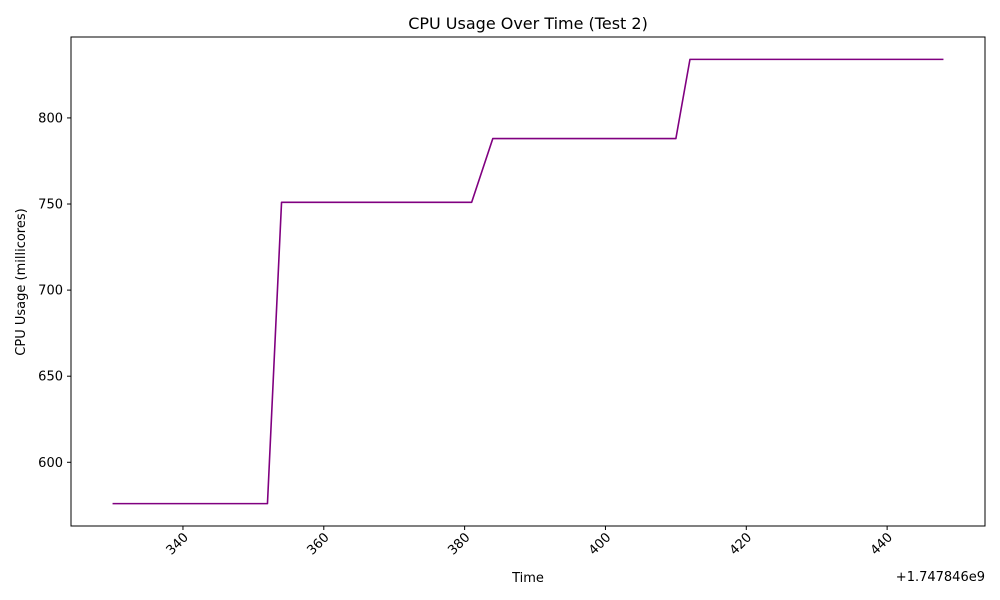 The image size is (1000, 600). What do you see at coordinates (459, 544) in the screenshot?
I see `x-tick-label: 380` at bounding box center [459, 544].